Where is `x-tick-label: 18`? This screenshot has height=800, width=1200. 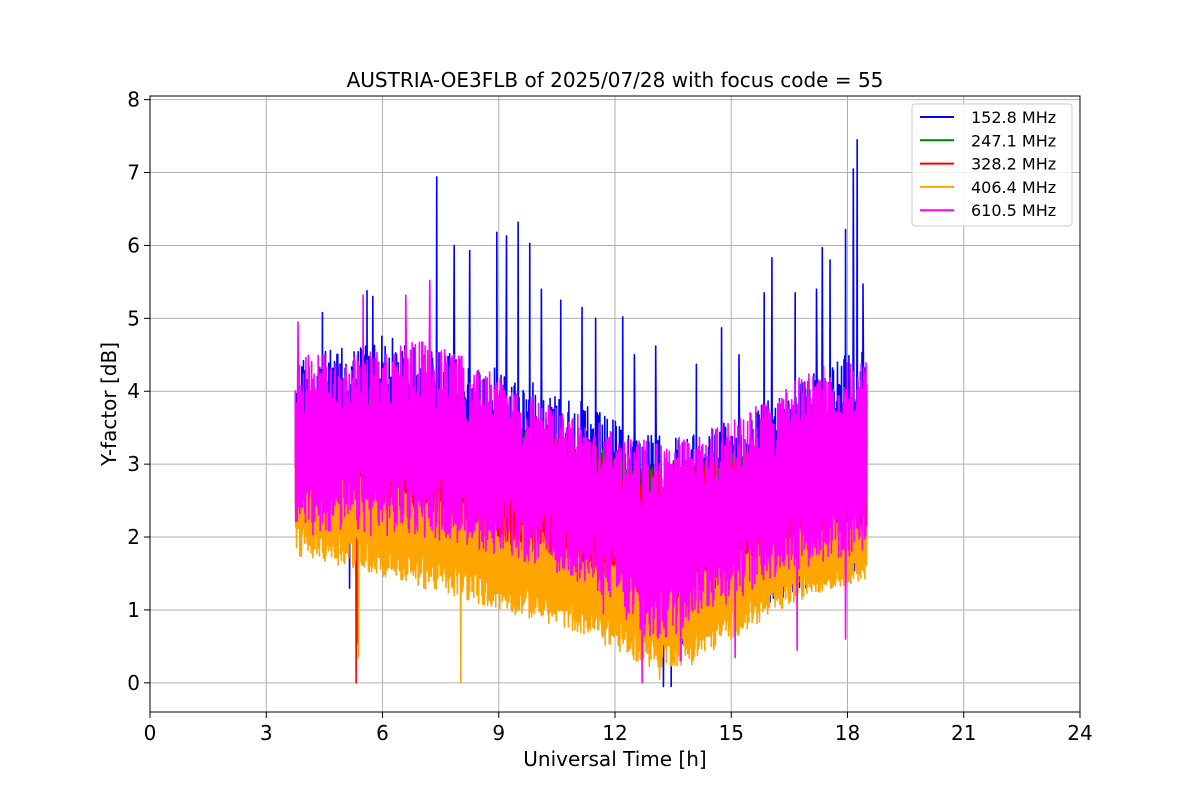
x-tick-label: 18 is located at coordinates (847, 733).